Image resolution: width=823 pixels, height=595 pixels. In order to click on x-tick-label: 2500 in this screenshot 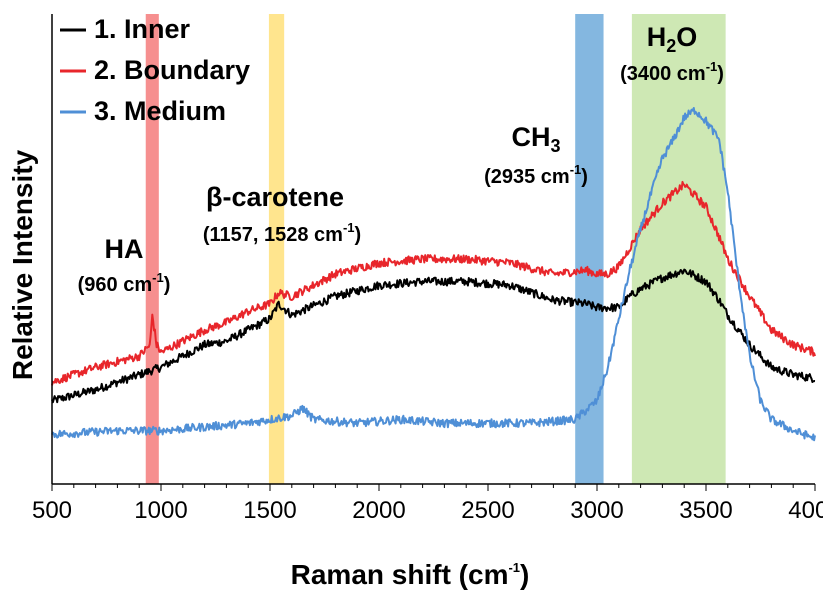, I will do `click(487, 510)`.